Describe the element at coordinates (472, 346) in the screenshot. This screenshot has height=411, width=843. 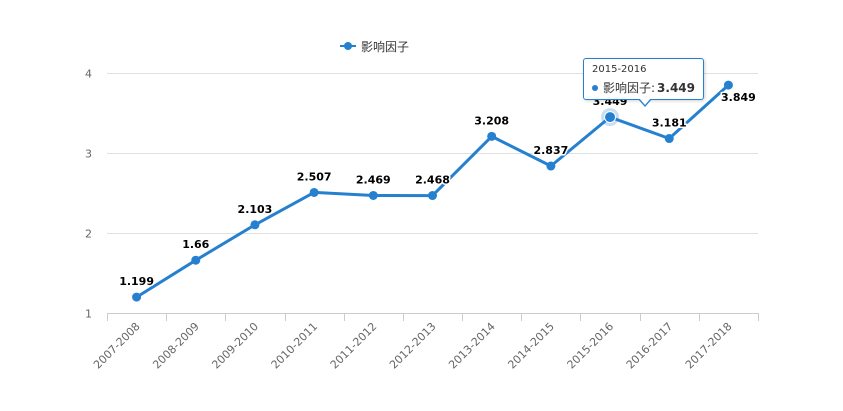
I see `x-tick-label: 2013-2014` at that location.